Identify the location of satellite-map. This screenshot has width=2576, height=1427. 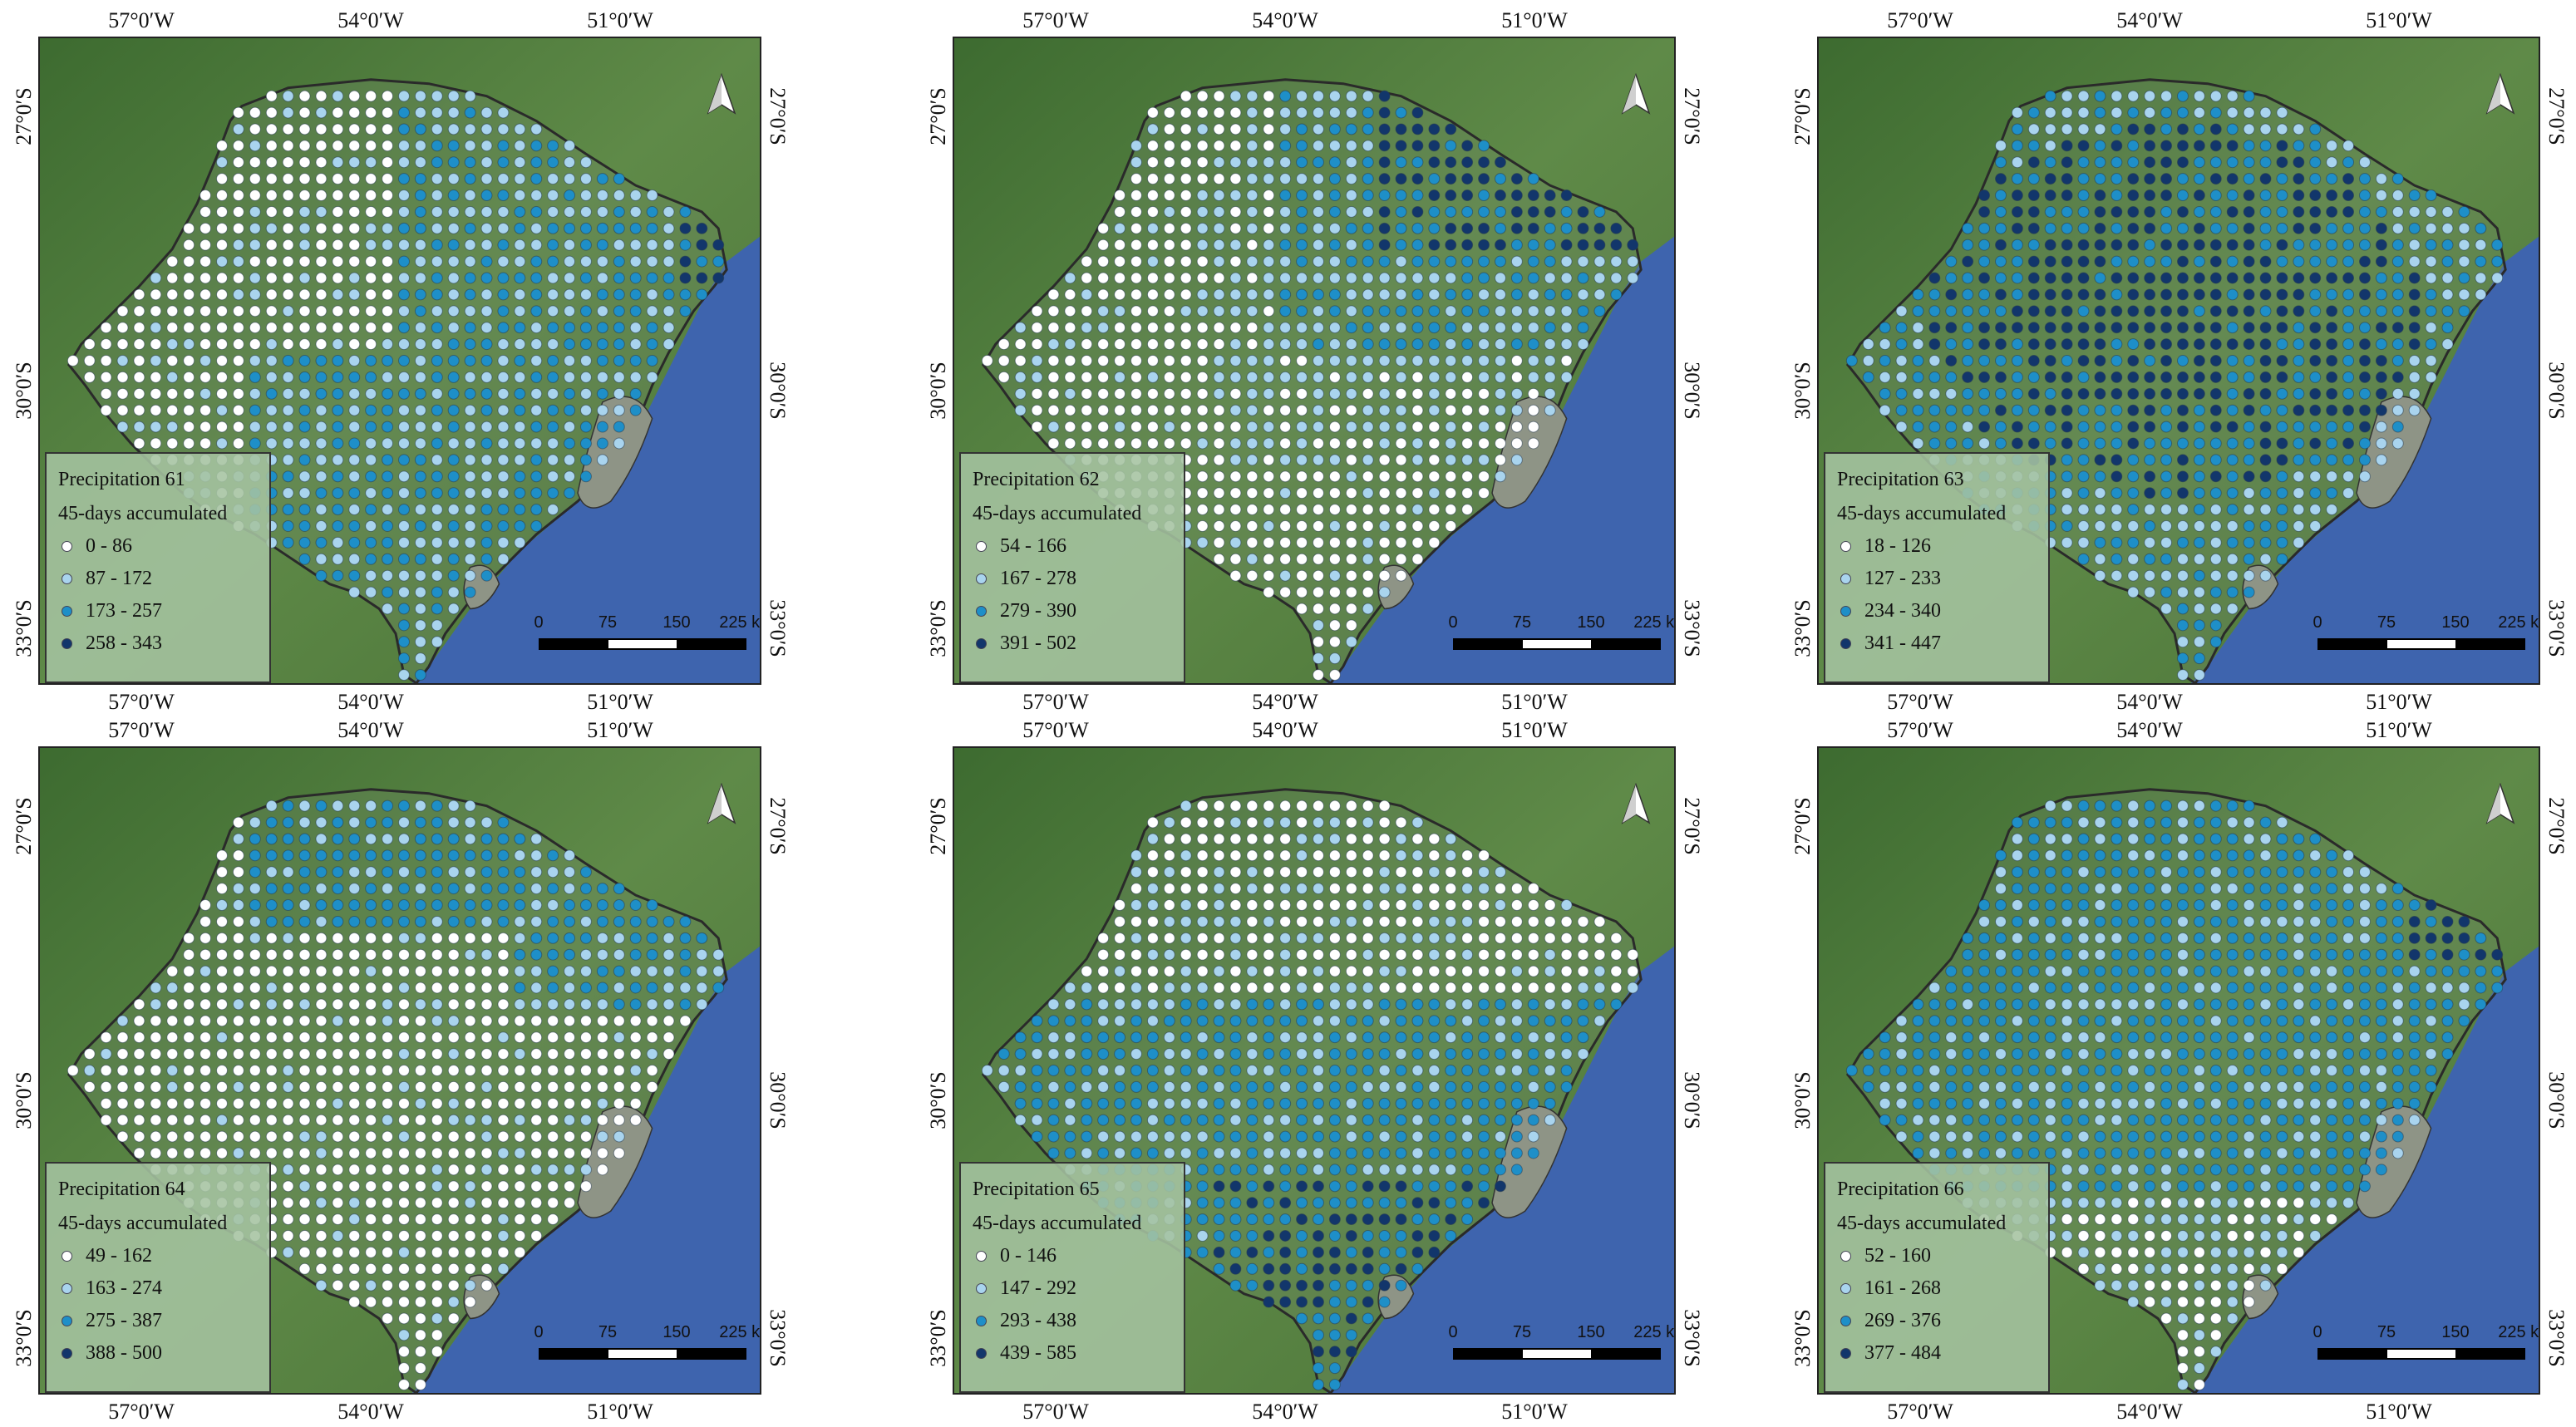
(400, 1070).